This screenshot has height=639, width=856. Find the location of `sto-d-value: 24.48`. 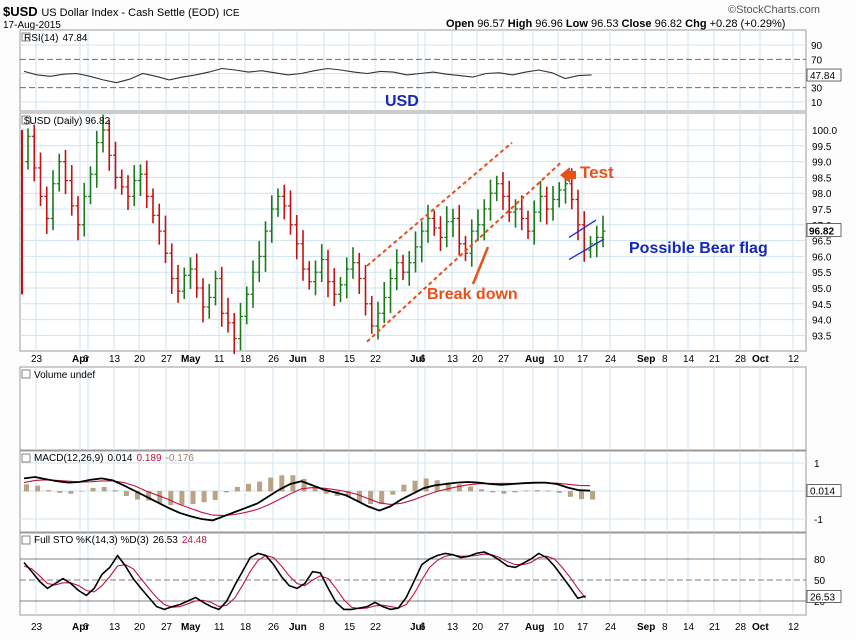

sto-d-value: 24.48 is located at coordinates (194, 540).